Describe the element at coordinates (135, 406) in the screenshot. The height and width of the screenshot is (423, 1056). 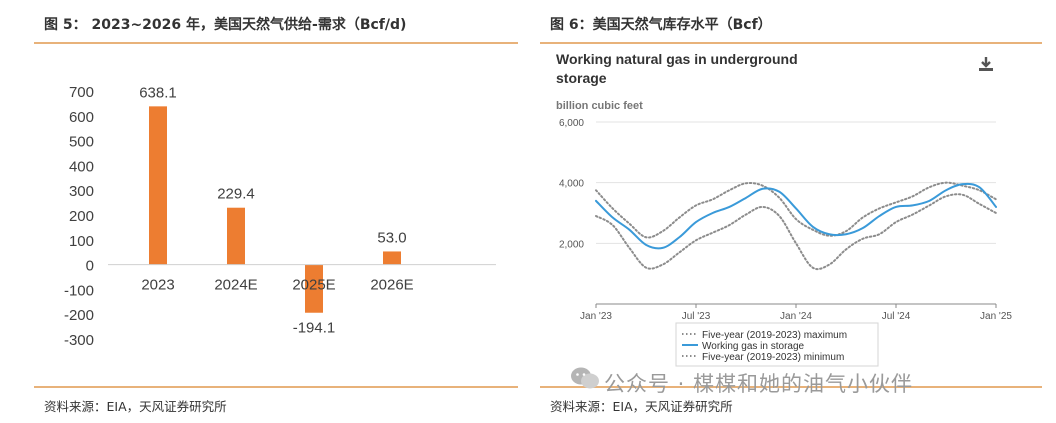
I see `figure5-source: 资料来源：EIA，天风证券研究所` at that location.